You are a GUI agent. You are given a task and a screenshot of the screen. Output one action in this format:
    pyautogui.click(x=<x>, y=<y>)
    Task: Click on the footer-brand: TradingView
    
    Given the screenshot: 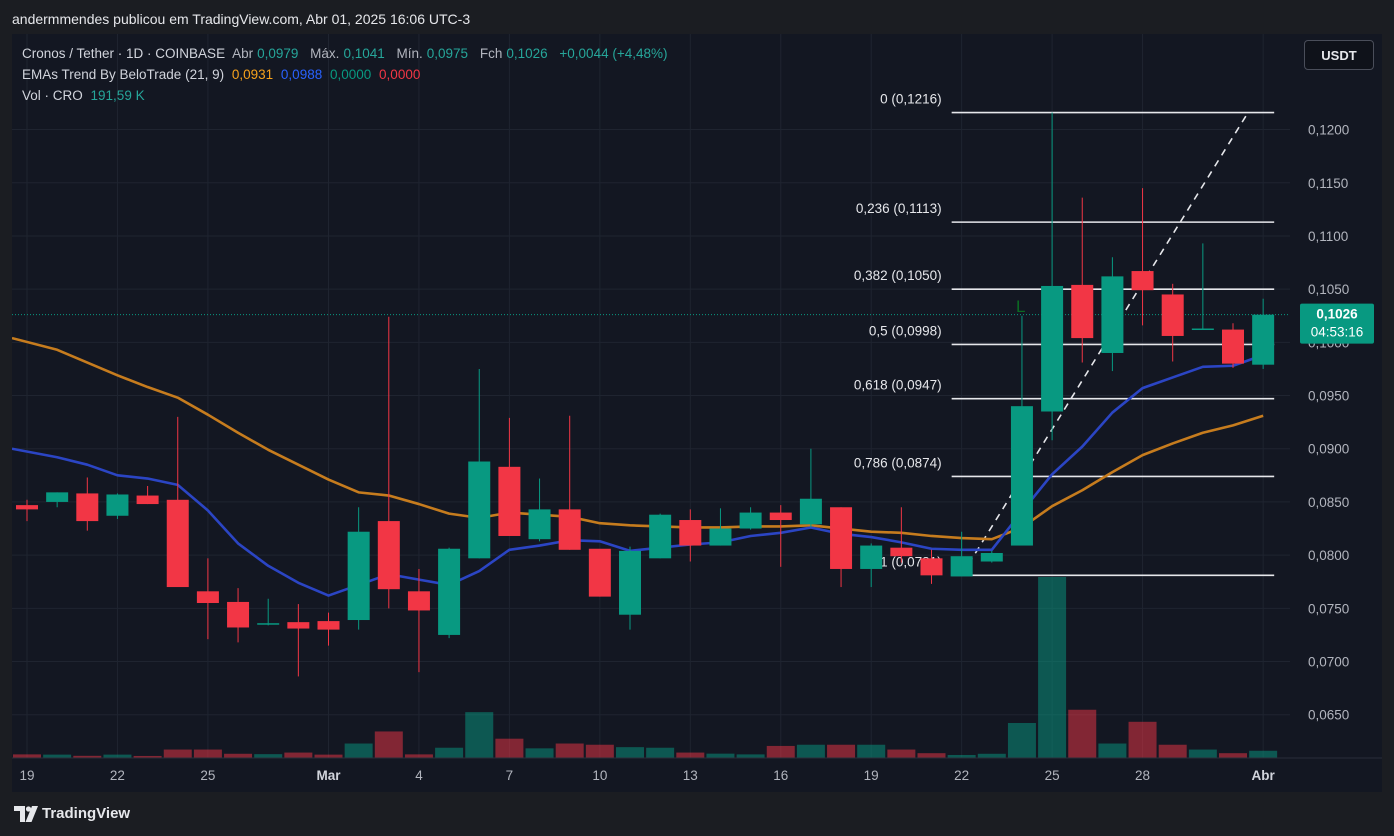 What is the action you would take?
    pyautogui.click(x=86, y=813)
    